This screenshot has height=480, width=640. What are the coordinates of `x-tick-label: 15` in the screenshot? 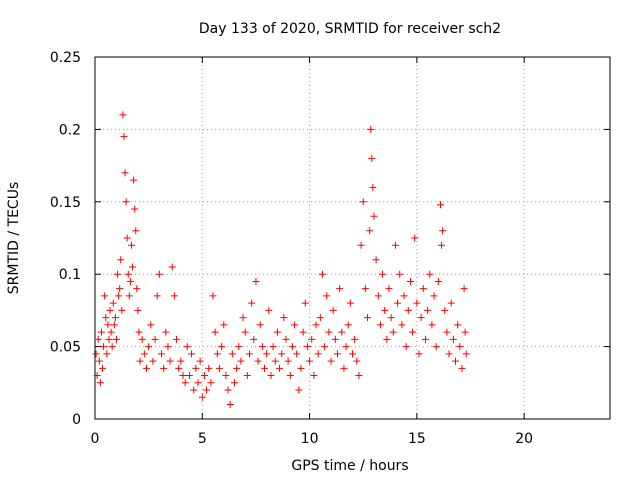 It's located at (417, 439).